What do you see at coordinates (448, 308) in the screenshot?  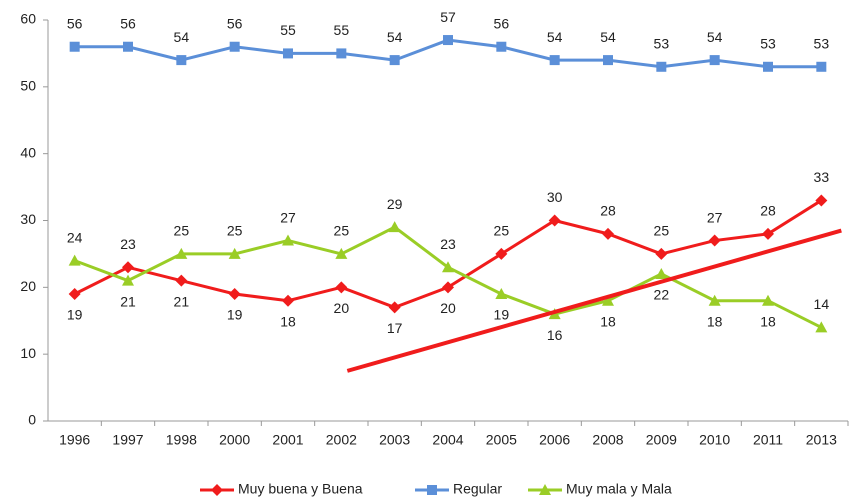 I see `data-label: 20` at bounding box center [448, 308].